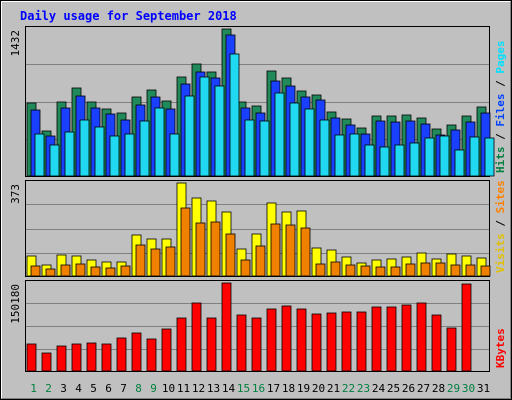 The width and height of the screenshot is (512, 400). Describe the element at coordinates (379, 388) in the screenshot. I see `x-tick-label: 24` at that location.